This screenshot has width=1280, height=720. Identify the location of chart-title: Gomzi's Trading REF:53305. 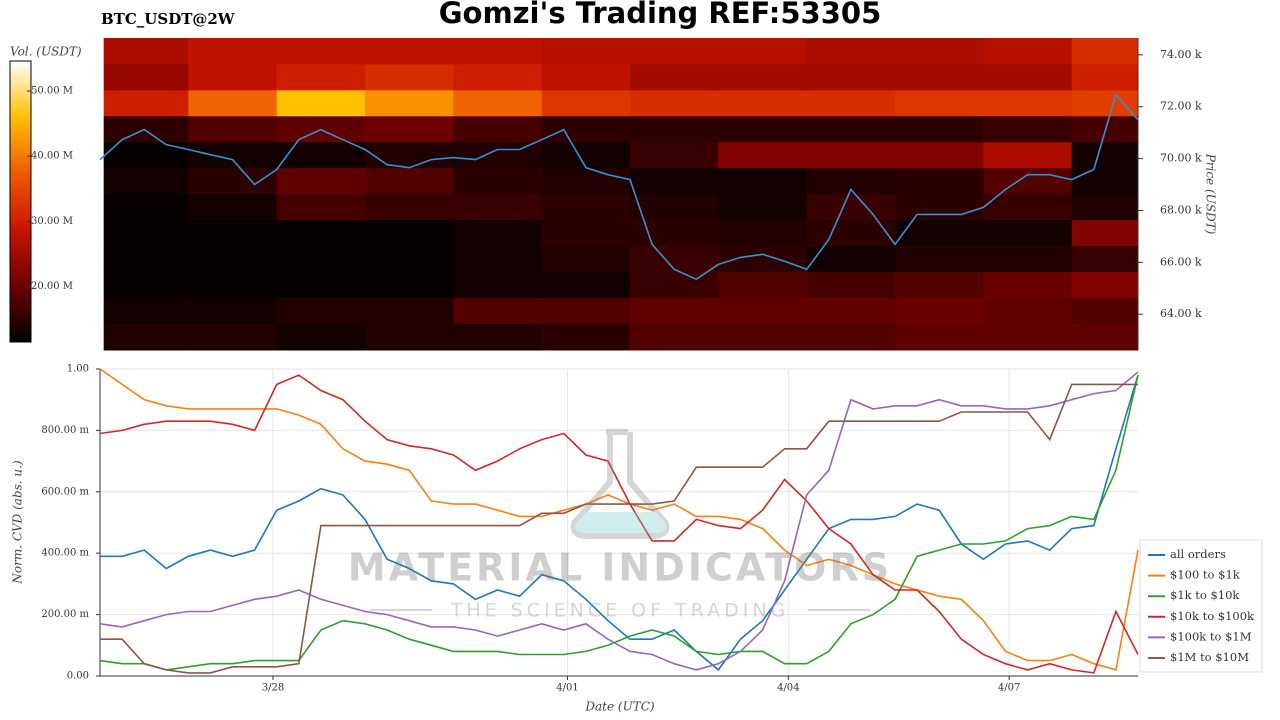
(660, 15).